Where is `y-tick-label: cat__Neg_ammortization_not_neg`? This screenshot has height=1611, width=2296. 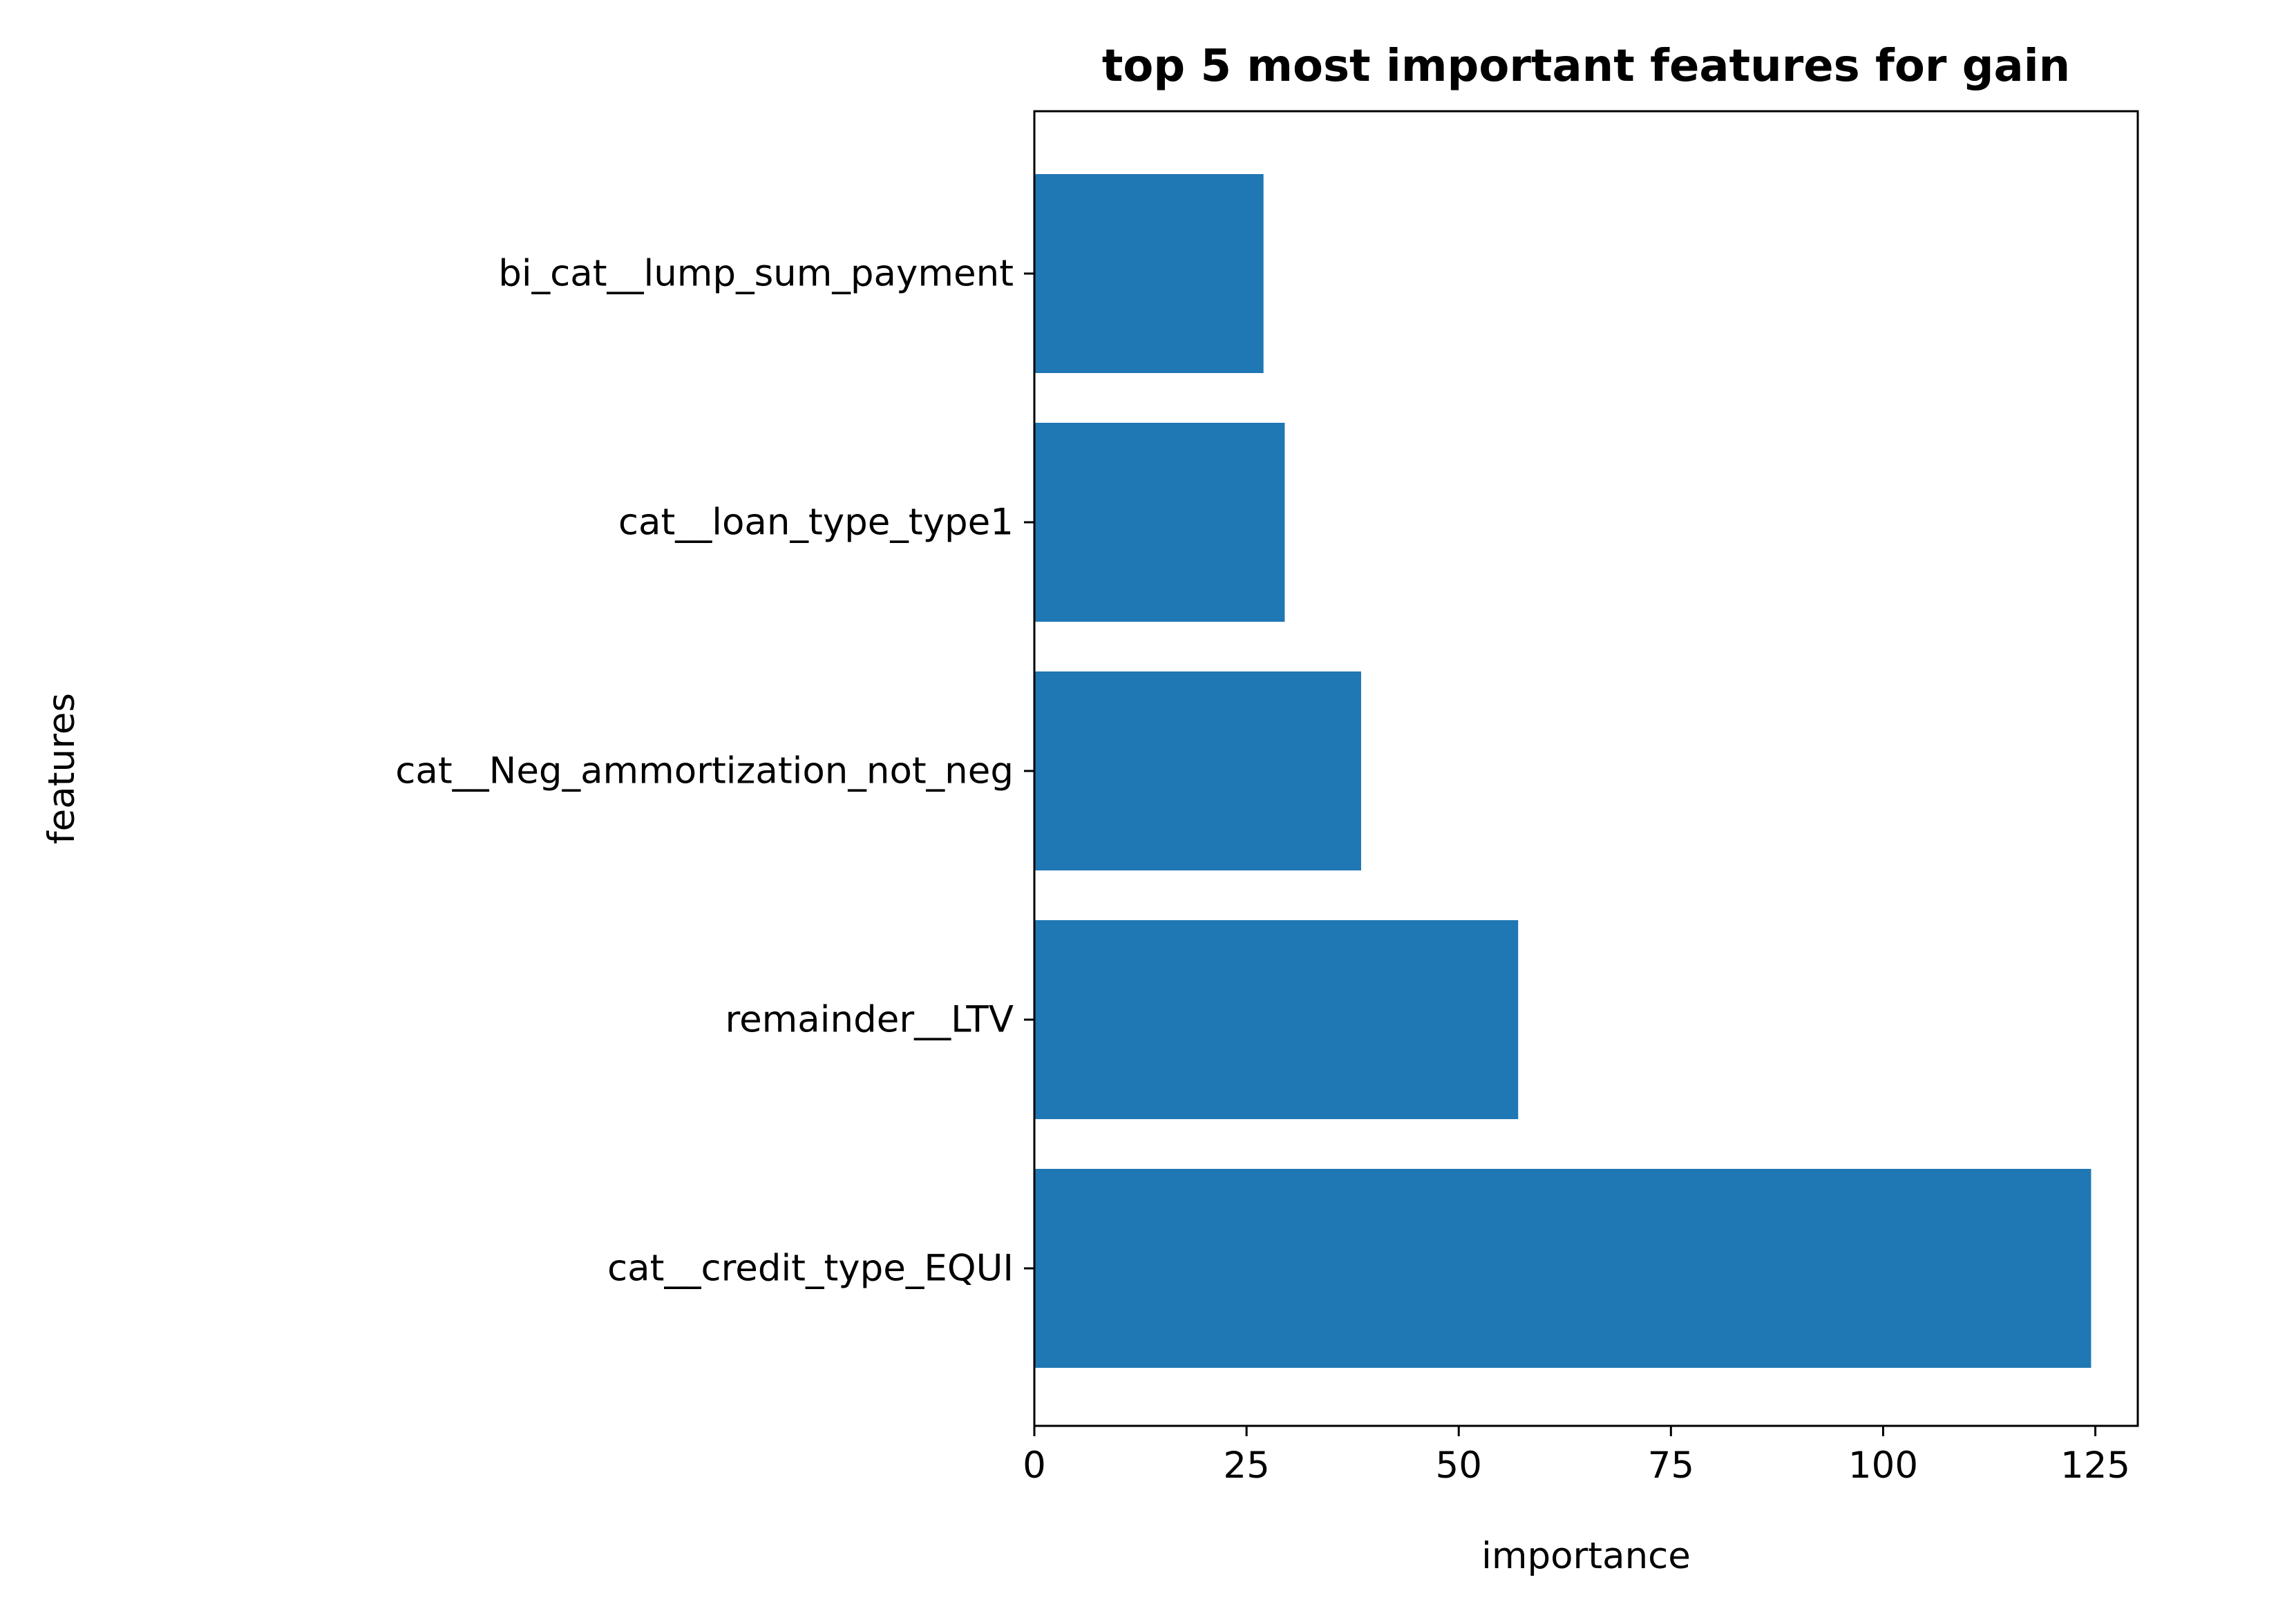 y-tick-label: cat__Neg_ammortization_not_neg is located at coordinates (704, 771).